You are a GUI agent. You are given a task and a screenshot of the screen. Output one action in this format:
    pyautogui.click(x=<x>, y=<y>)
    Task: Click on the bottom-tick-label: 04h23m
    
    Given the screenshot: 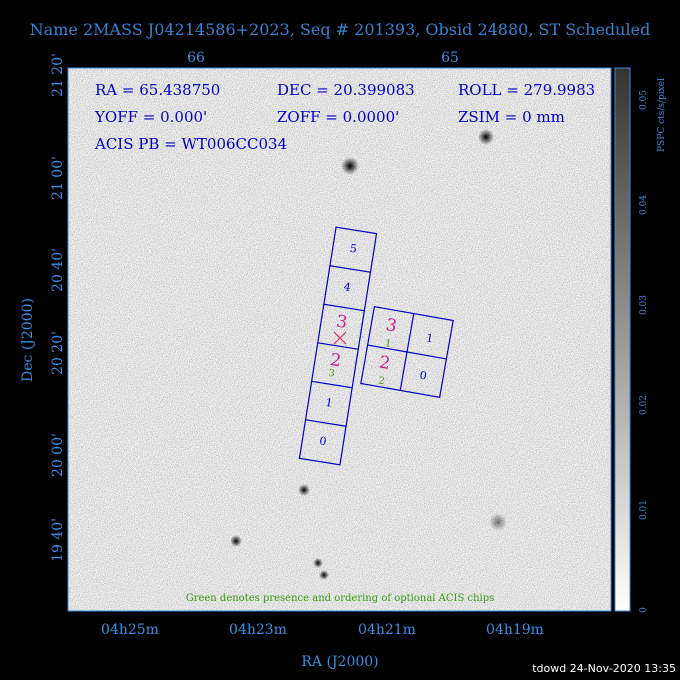 What is the action you would take?
    pyautogui.click(x=258, y=630)
    